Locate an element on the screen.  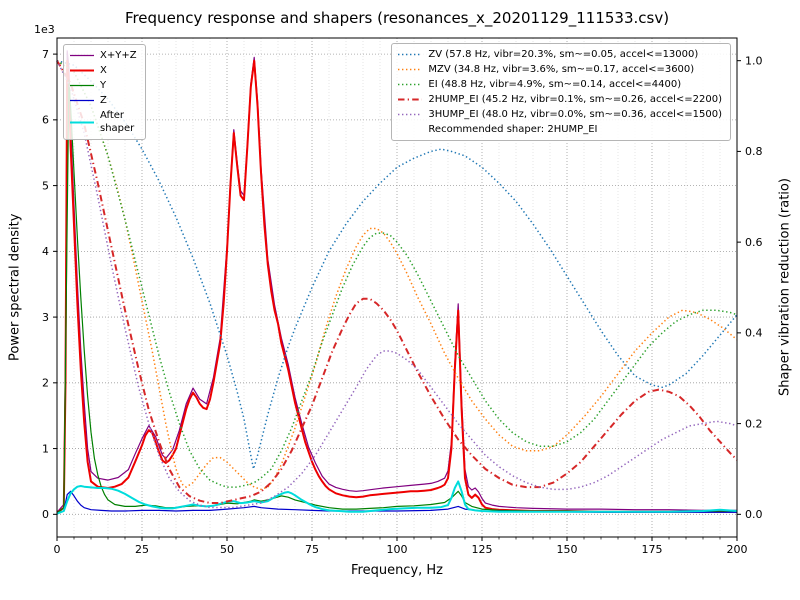
right-y-tick-label: 0.8 is located at coordinates (754, 151).